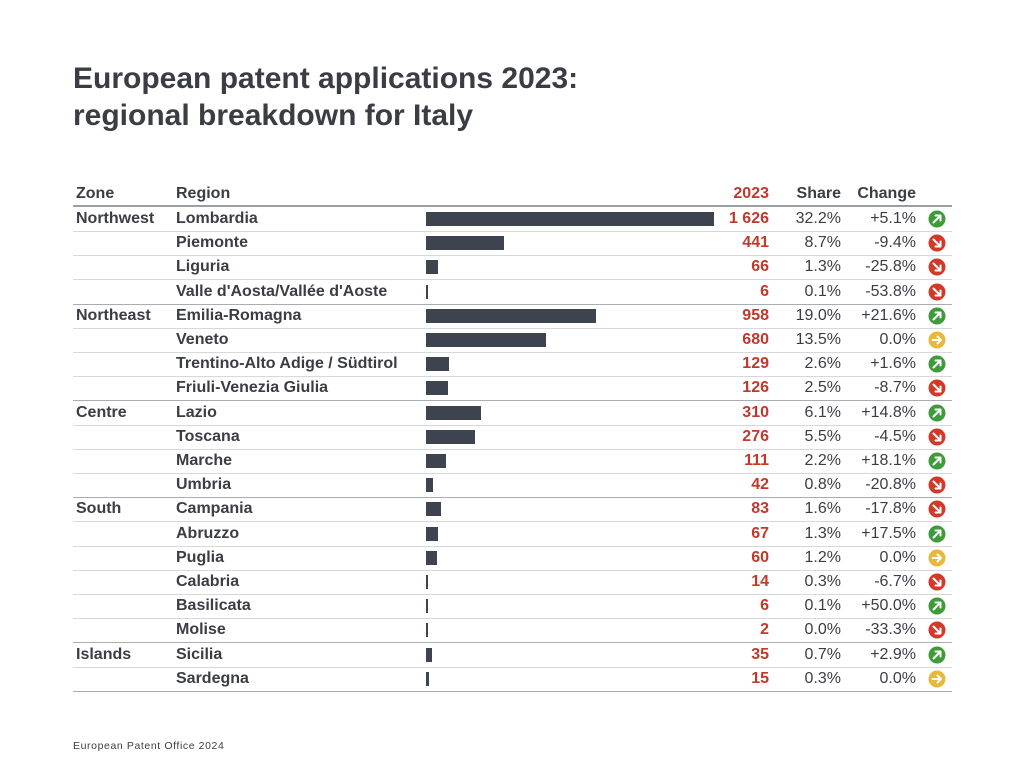  What do you see at coordinates (760, 581) in the screenshot?
I see `value-label: 14` at bounding box center [760, 581].